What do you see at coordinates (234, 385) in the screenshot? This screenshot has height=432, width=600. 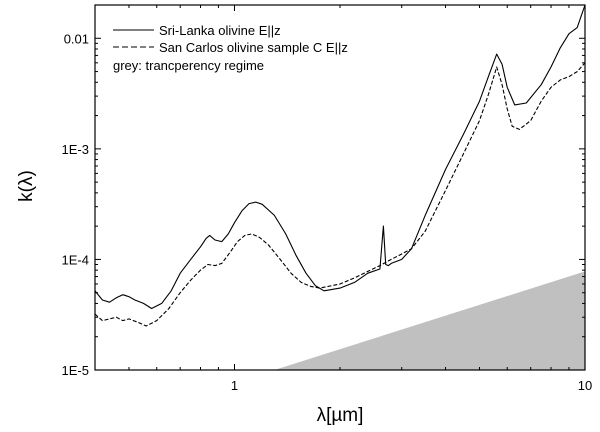 I see `x-tick-label: 1` at bounding box center [234, 385].